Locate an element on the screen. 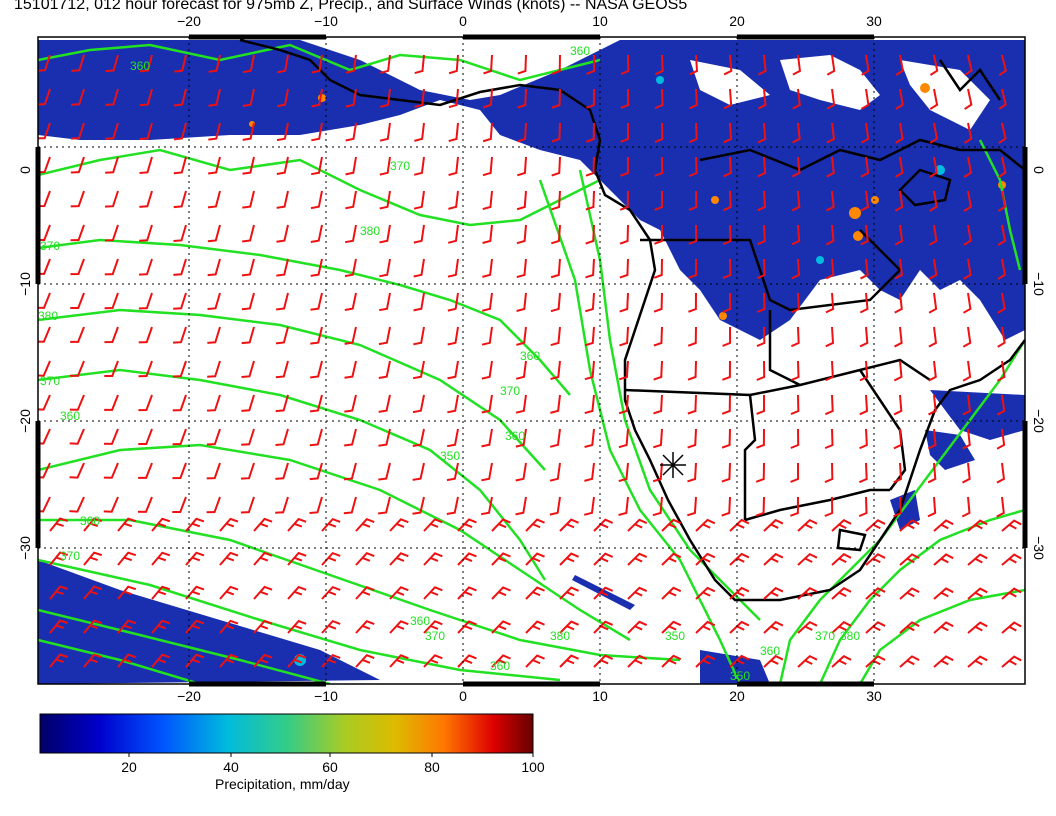 Image resolution: width=1056 pixels, height=816 pixels. lon-bottom-label: 0 is located at coordinates (463, 696).